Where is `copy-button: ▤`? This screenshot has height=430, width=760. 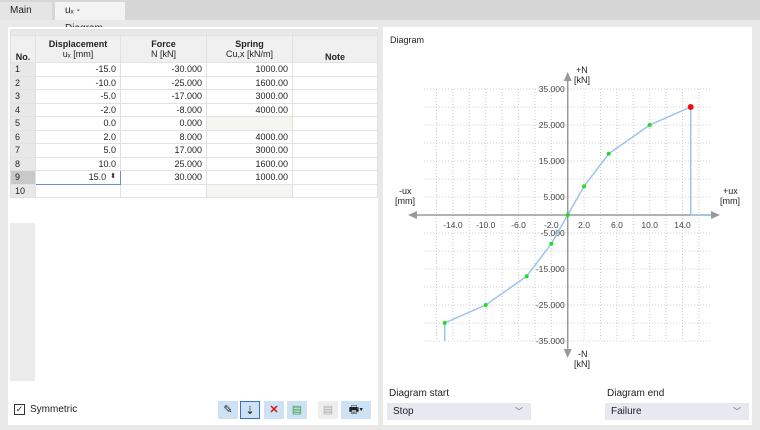
copy-button: ▤ is located at coordinates (328, 410).